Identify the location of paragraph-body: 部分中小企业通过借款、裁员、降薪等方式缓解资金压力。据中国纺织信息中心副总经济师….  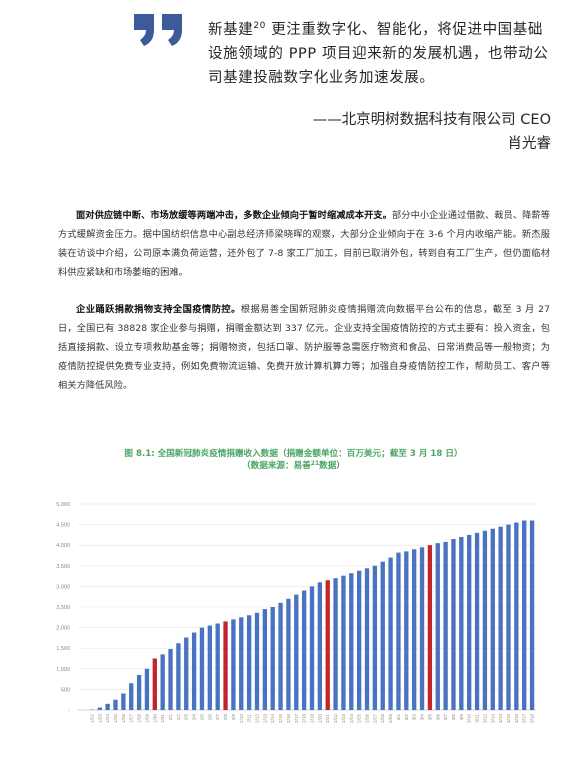
(304, 244).